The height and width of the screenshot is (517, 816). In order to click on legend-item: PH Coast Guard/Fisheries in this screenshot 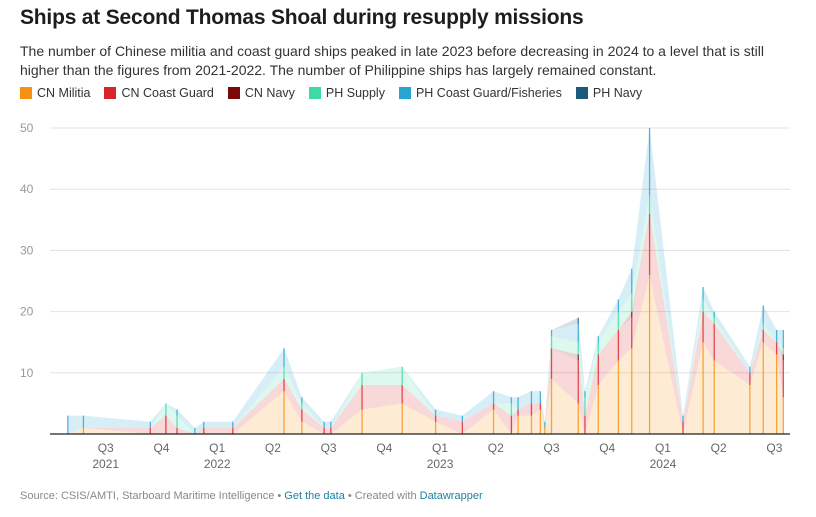, I will do `click(480, 93)`.